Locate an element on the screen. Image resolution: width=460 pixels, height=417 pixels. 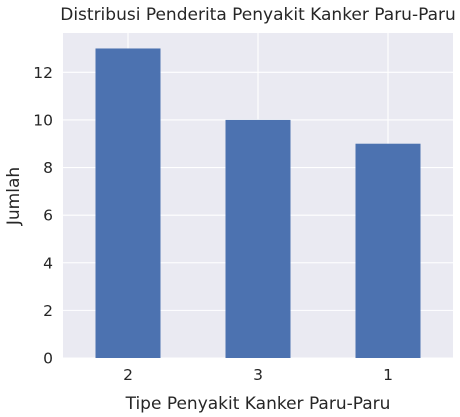
y-tick-label: 4 is located at coordinates (48, 263).